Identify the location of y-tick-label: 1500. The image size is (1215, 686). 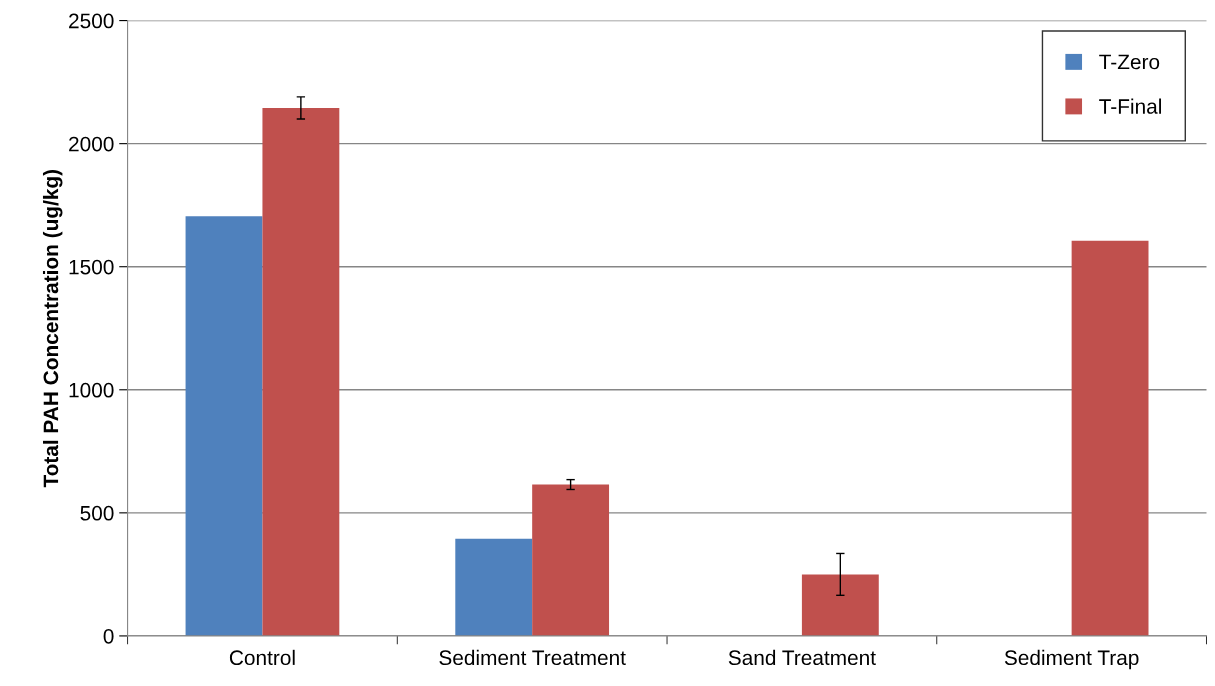
(91, 267).